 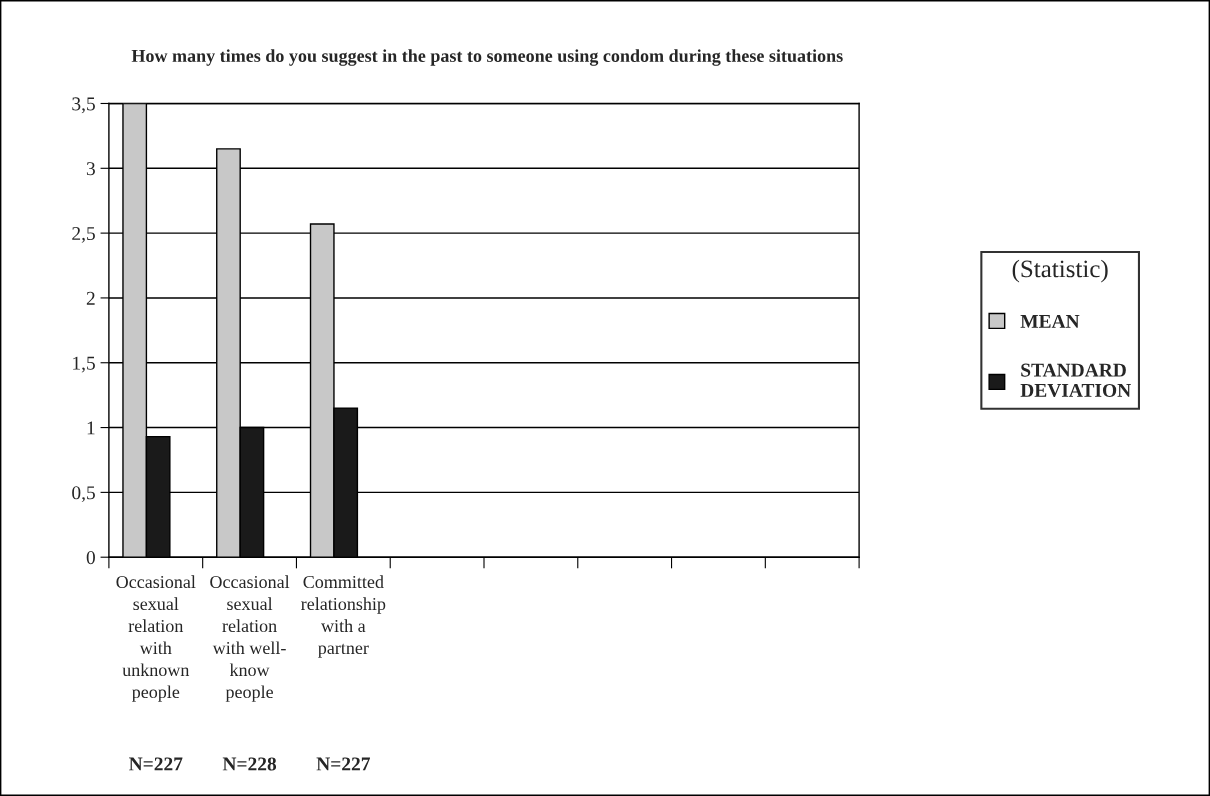 I want to click on y-tick-label: 0, so click(x=90, y=558).